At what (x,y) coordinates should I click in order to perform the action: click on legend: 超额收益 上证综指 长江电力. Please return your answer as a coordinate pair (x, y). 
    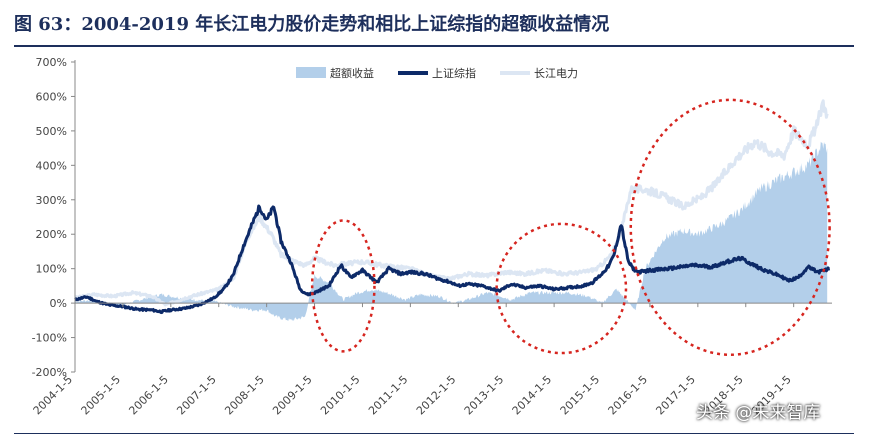
    Looking at the image, I should click on (437, 73).